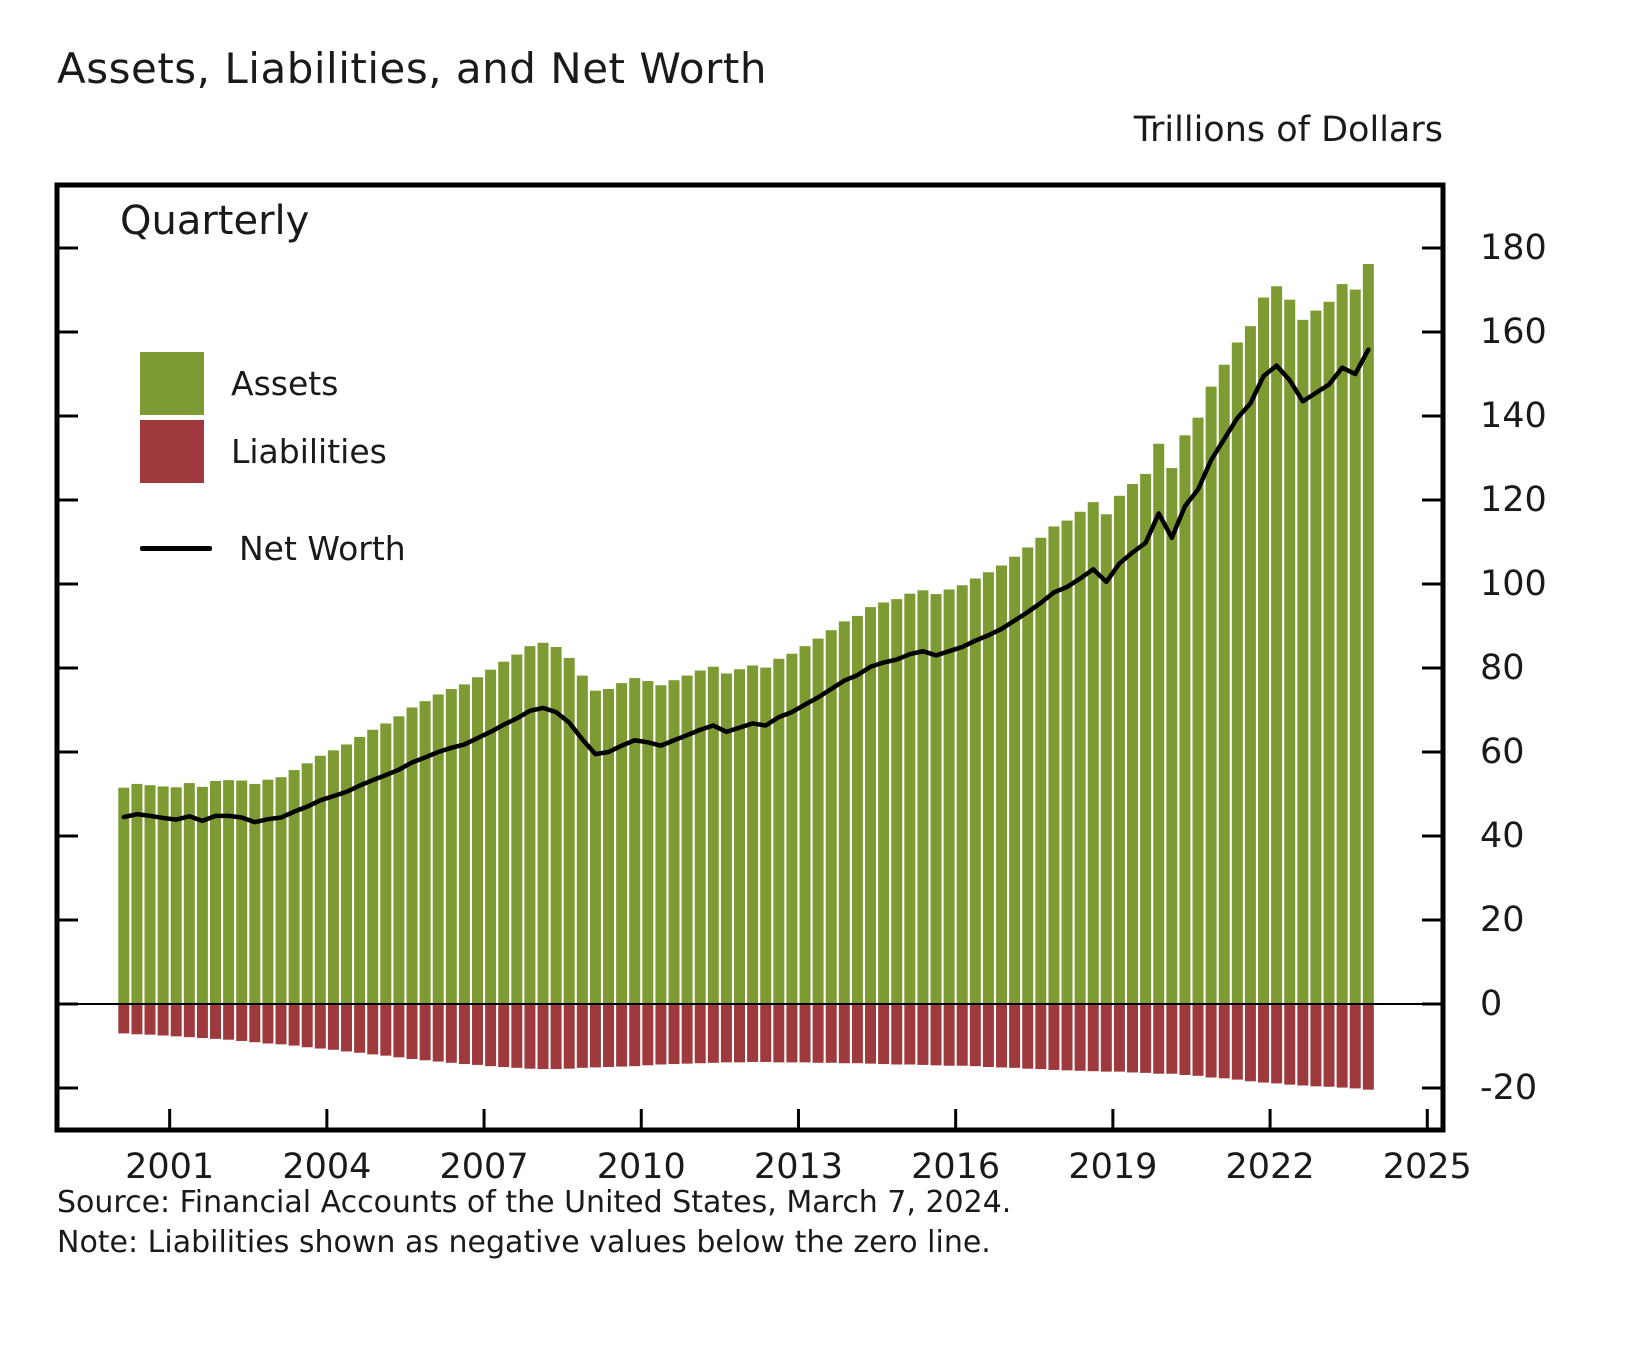  Describe the element at coordinates (1513, 584) in the screenshot. I see `y-axis-tick-label: 100` at that location.